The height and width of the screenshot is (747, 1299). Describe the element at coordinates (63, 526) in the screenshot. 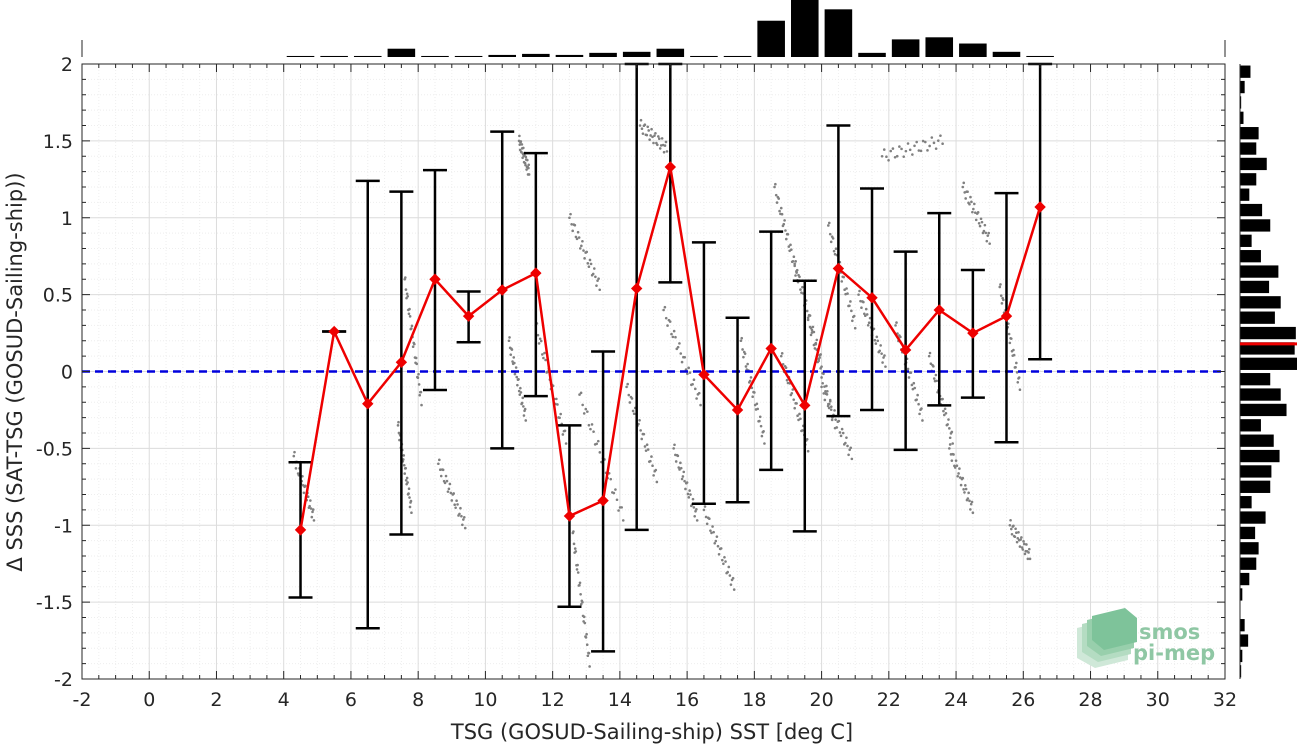

I see `y-tick-label: -1` at that location.